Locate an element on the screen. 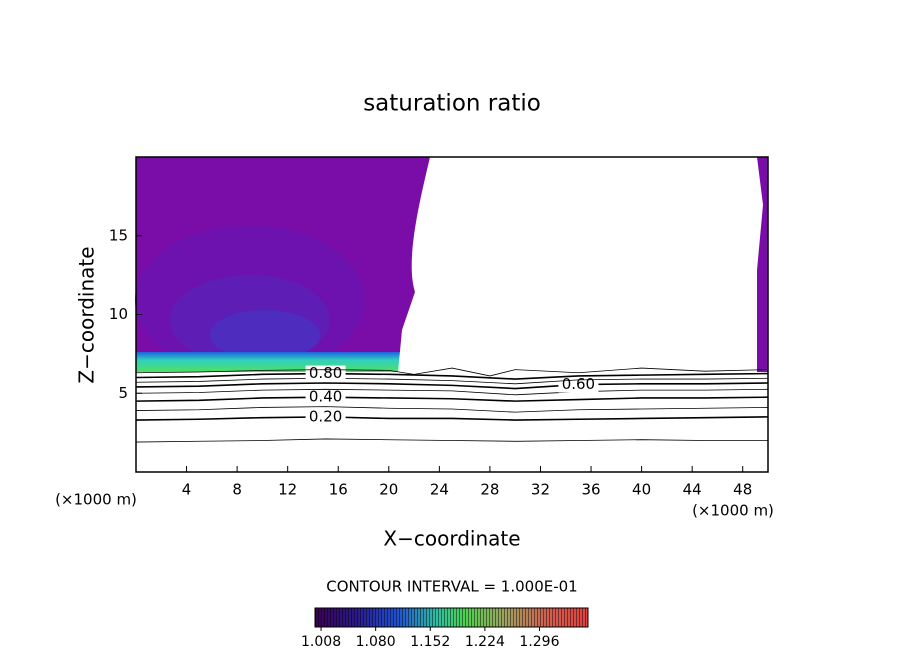 This screenshot has height=654, width=904. contour-label: 0.20 is located at coordinates (325, 416).